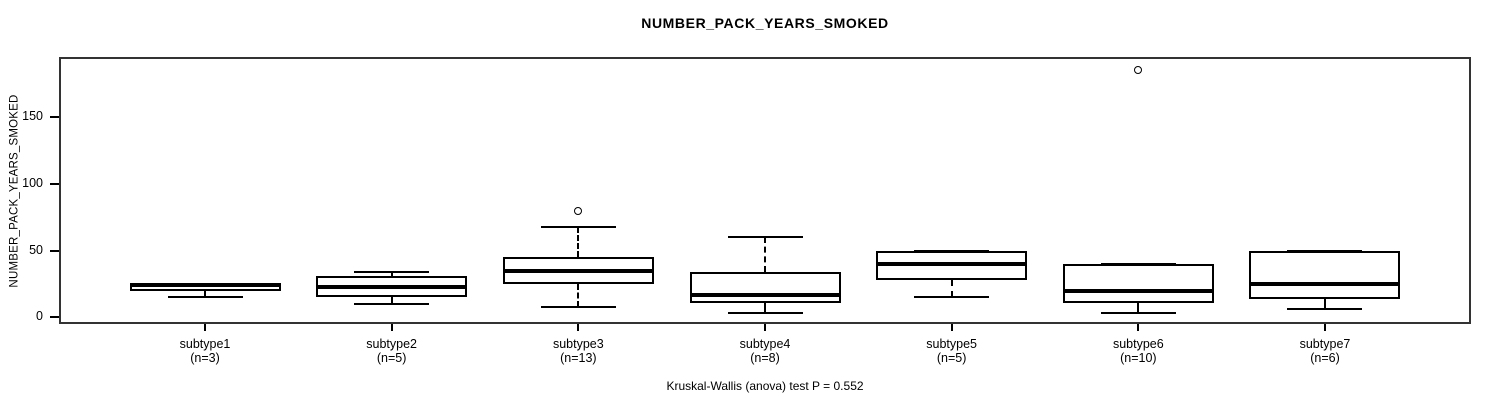 The height and width of the screenshot is (400, 1500). What do you see at coordinates (765, 344) in the screenshot?
I see `x-axis-group-label: subtype4` at bounding box center [765, 344].